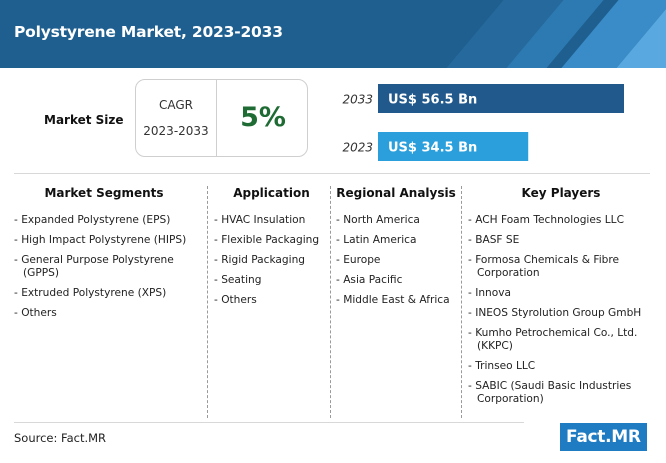  What do you see at coordinates (546, 220) in the screenshot?
I see `list-item: - ACH Foam Technologies LLC` at bounding box center [546, 220].